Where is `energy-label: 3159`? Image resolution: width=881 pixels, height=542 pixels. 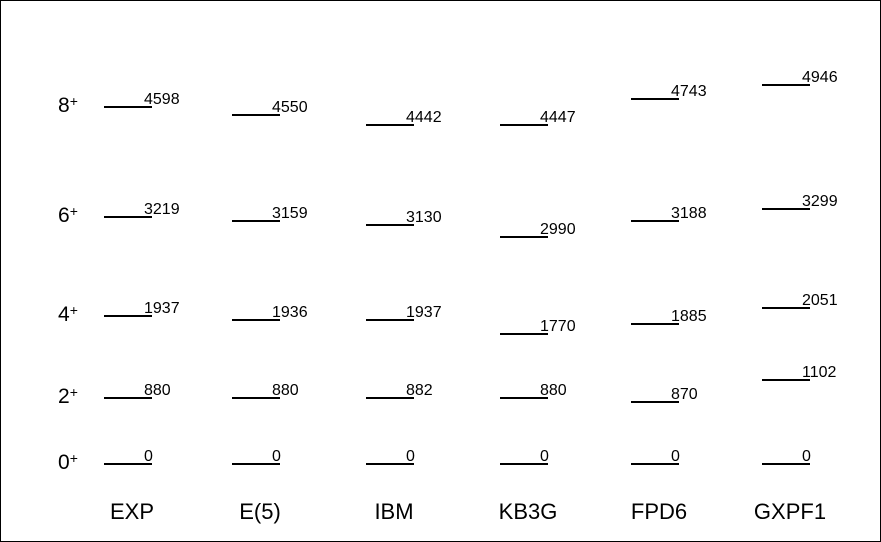 energy-label: 3159 is located at coordinates (290, 213).